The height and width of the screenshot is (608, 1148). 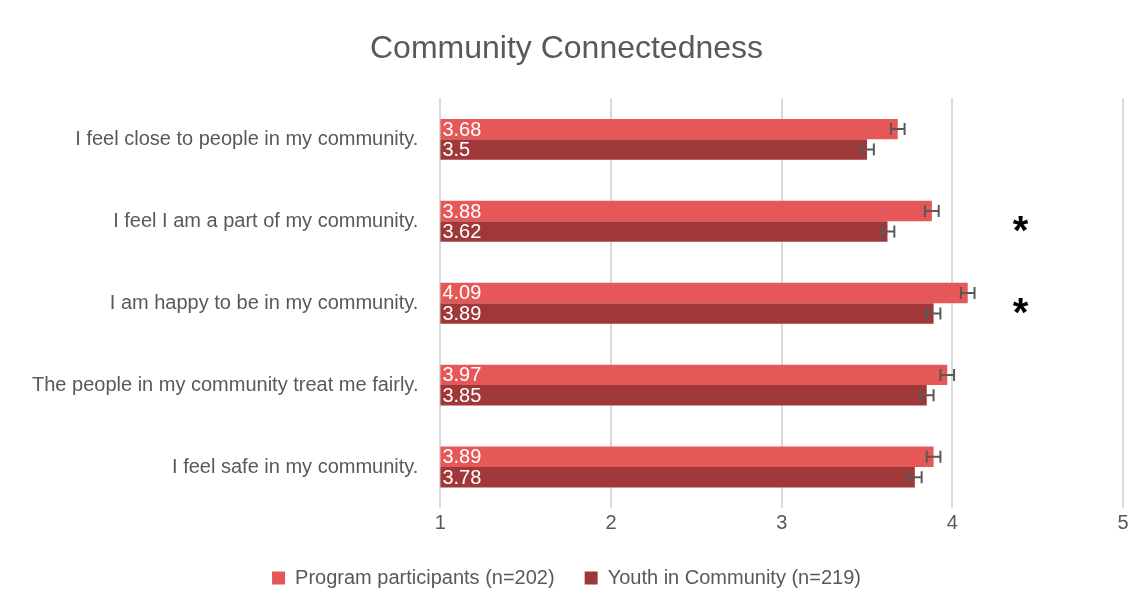 I want to click on legend-label: Youth in Community (n=219), so click(x=734, y=576).